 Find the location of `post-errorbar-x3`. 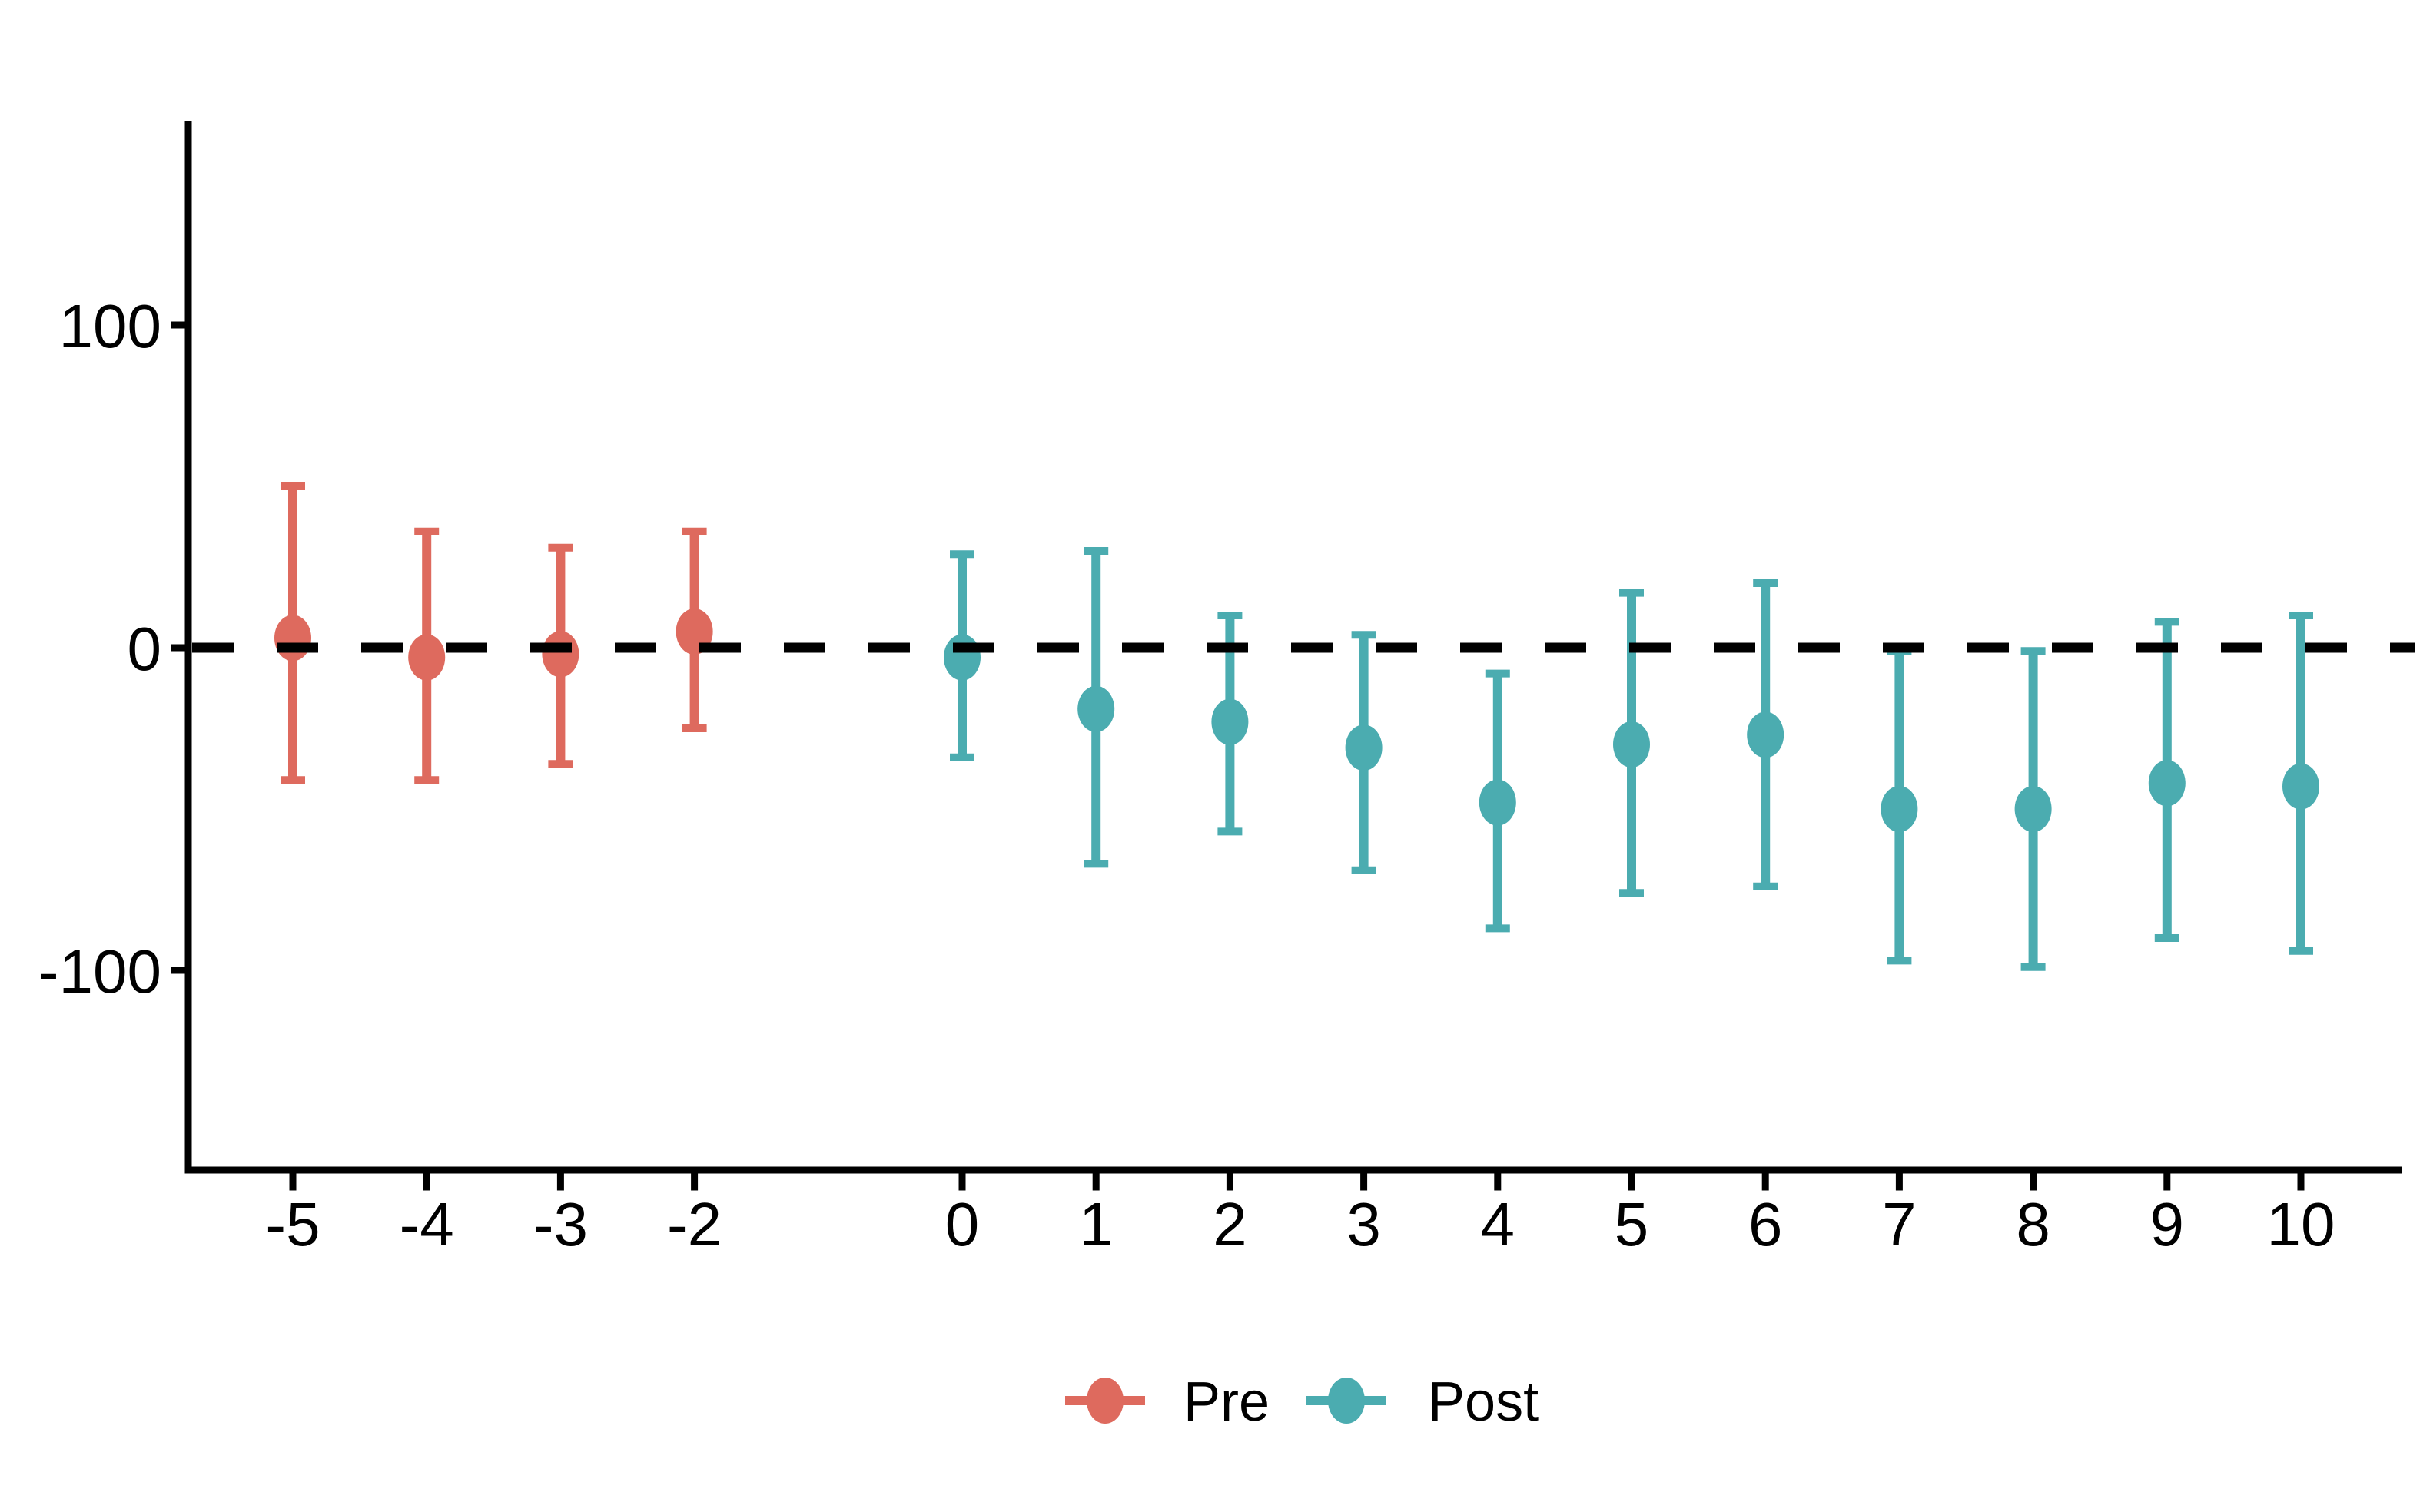

post-errorbar-x3 is located at coordinates (1364, 752).